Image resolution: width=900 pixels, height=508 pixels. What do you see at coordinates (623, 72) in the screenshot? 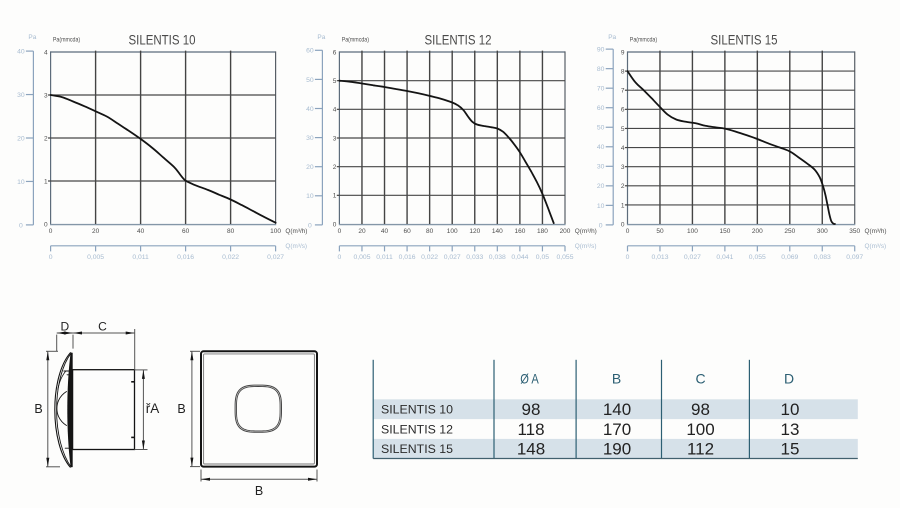
I see `svg-text: 8` at bounding box center [623, 72].